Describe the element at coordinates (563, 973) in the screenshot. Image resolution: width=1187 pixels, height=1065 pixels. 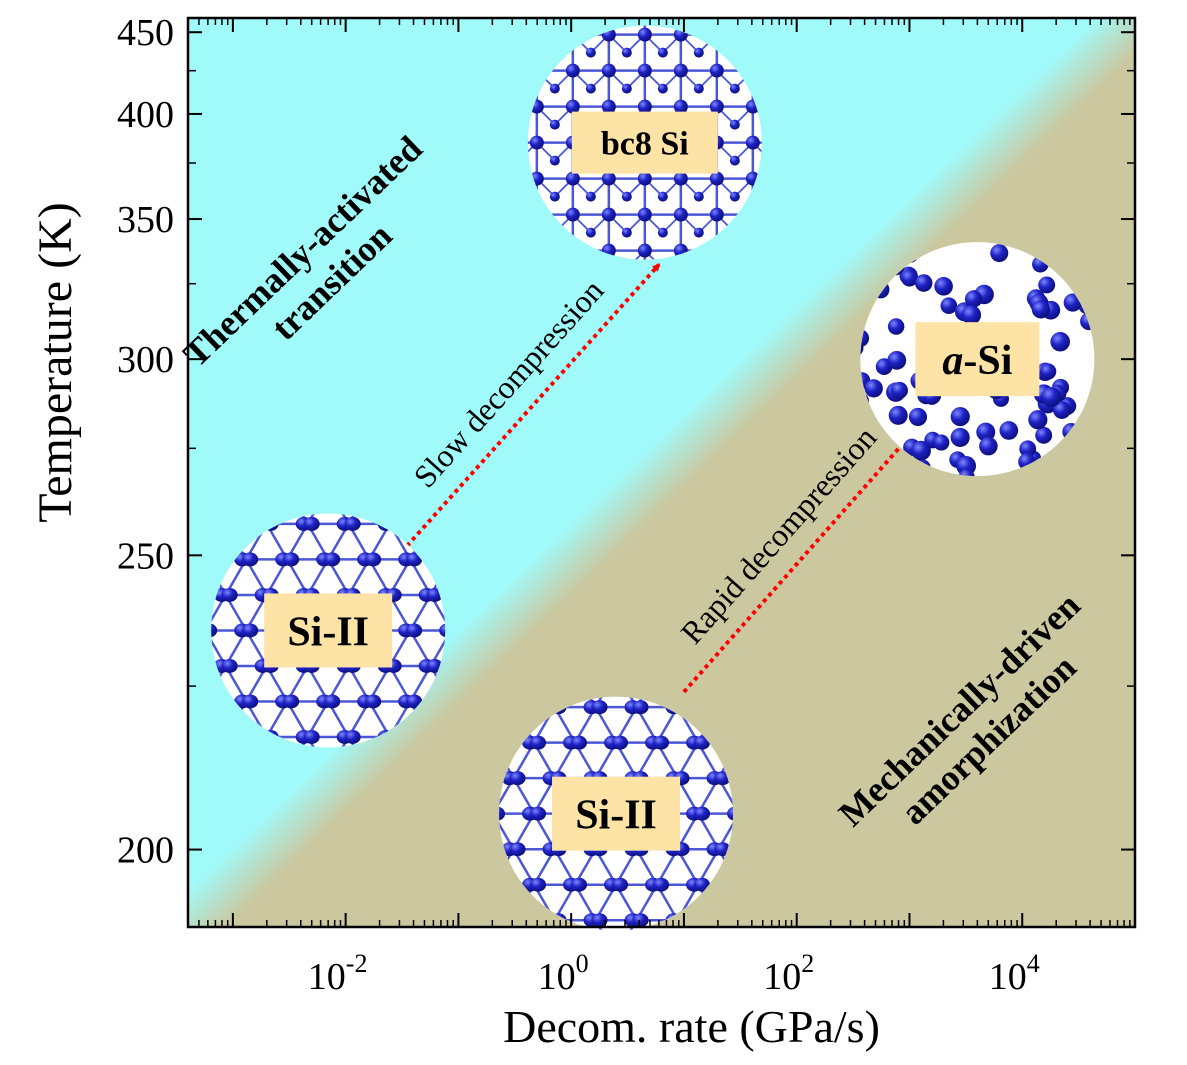
I see `x-tick-label: 100` at that location.